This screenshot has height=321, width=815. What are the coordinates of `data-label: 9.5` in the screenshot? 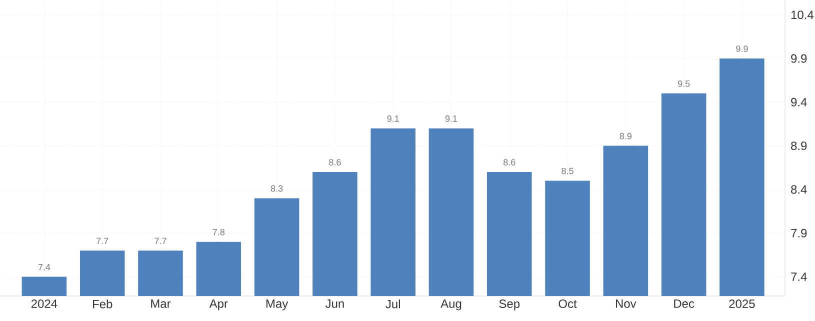 It's located at (684, 83).